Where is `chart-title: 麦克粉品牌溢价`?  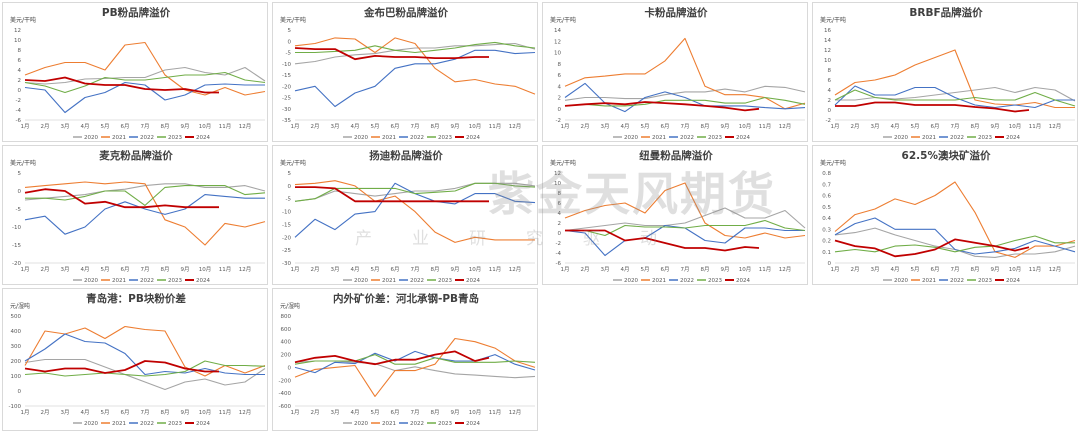 chart-title: 麦克粉品牌溢价 is located at coordinates (136, 155).